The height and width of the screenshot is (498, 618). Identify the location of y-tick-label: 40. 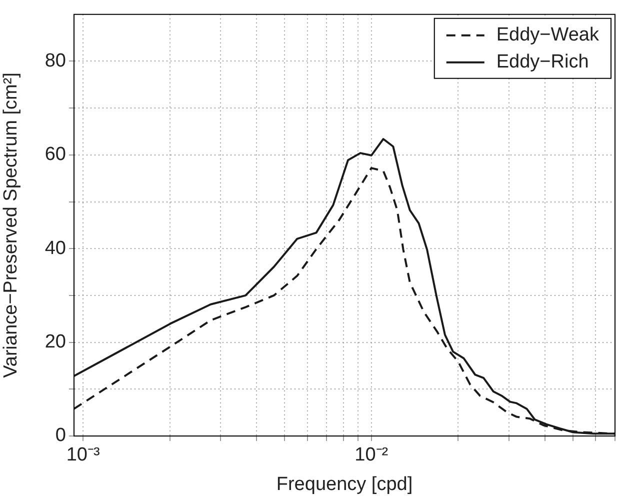
(55, 248).